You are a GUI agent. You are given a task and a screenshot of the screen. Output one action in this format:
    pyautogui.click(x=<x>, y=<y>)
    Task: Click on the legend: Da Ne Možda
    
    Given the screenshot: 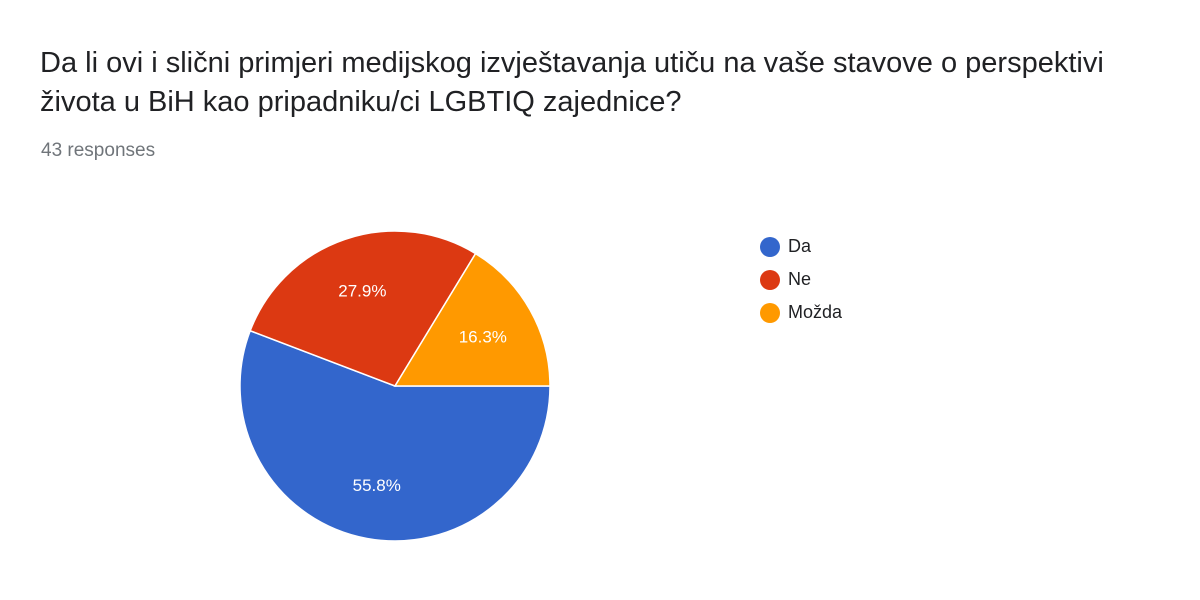 What is the action you would take?
    pyautogui.click(x=801, y=279)
    